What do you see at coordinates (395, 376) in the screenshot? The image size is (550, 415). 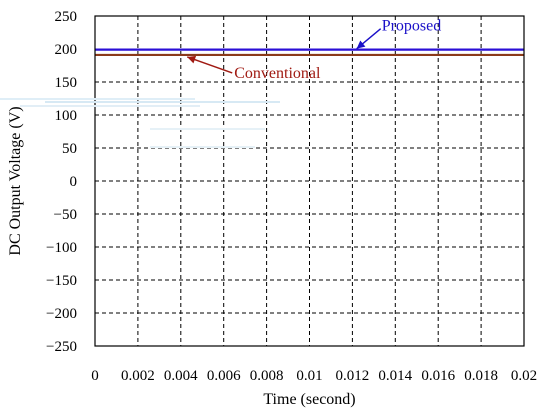 I see `x-tick-label: 0.014` at bounding box center [395, 376].